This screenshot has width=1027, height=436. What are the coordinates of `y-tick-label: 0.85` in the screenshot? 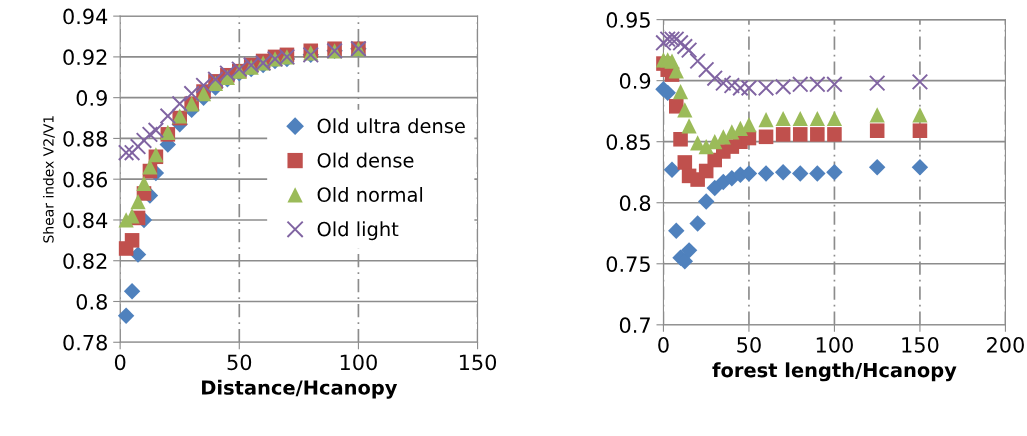 It's located at (628, 142).